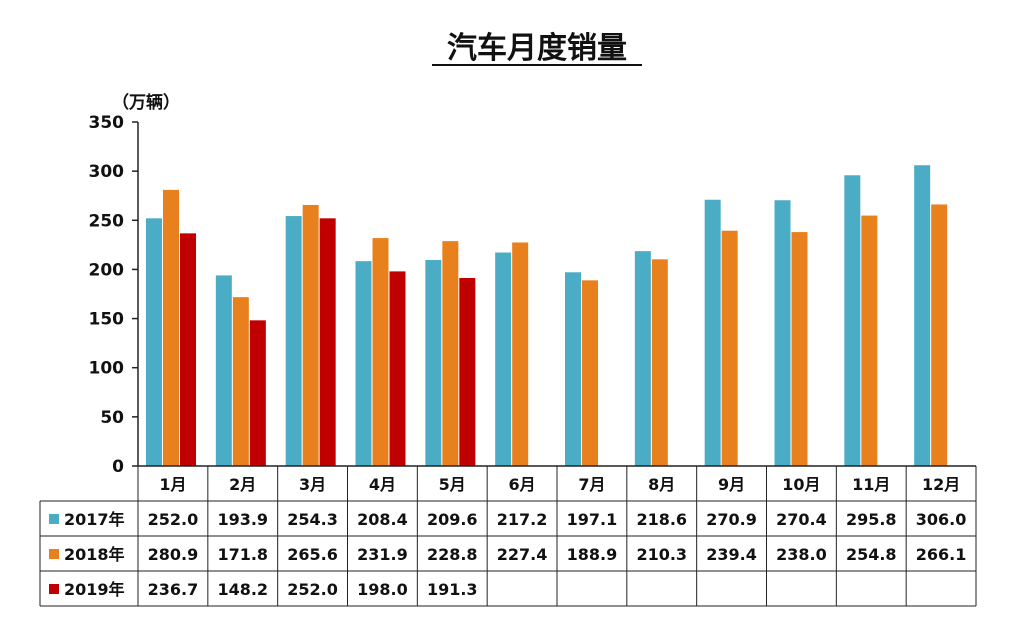  I want to click on x-category-label: 7月, so click(591, 484).